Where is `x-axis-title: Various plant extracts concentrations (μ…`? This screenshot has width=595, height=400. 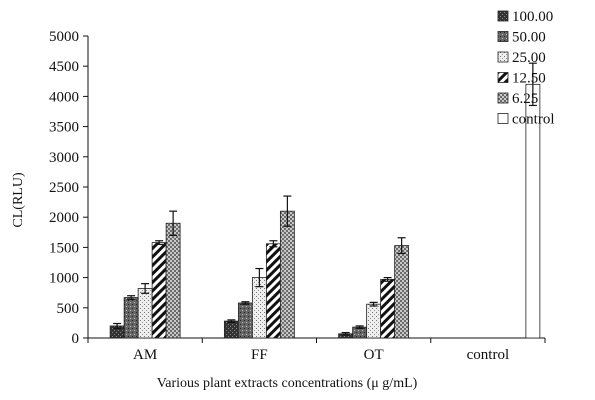
x-axis-title: Various plant extracts concentrations (μ… is located at coordinates (287, 383).